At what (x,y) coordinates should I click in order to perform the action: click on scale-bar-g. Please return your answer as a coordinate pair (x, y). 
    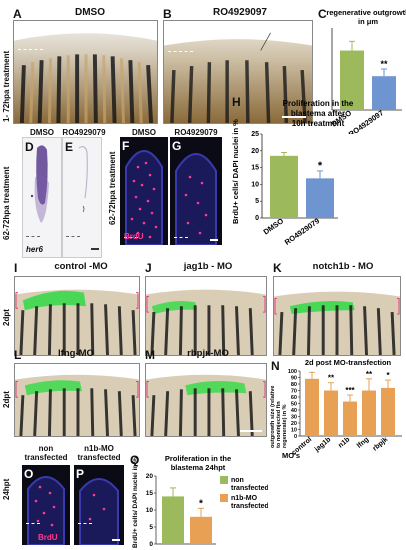
    Looking at the image, I should click on (214, 240).